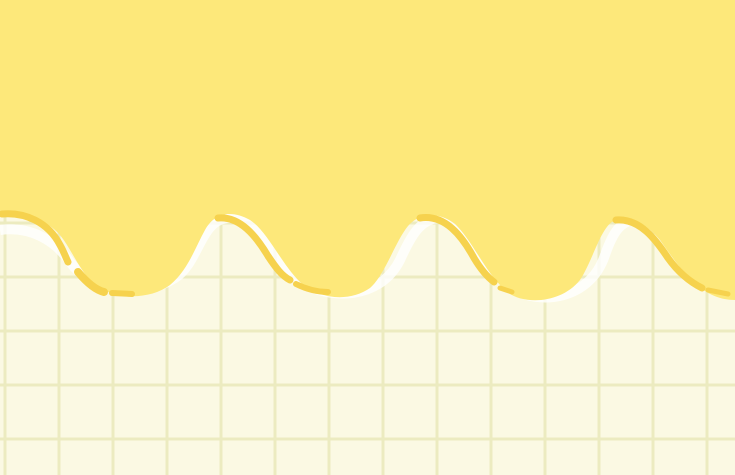 The height and width of the screenshot is (475, 735). I want to click on accent-stroke-fourth-crest, so click(659, 254).